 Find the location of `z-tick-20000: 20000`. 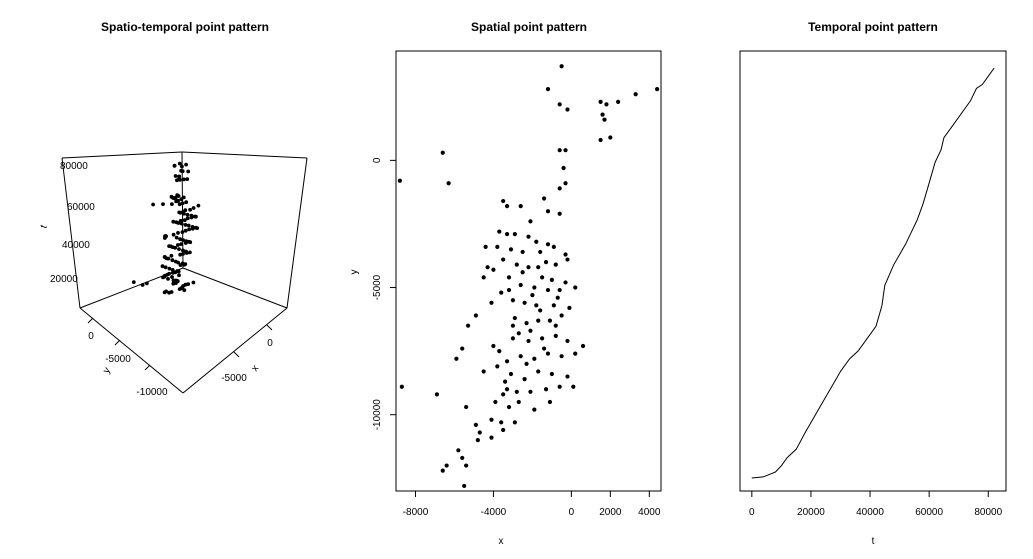

z-tick-20000: 20000 is located at coordinates (64, 279).